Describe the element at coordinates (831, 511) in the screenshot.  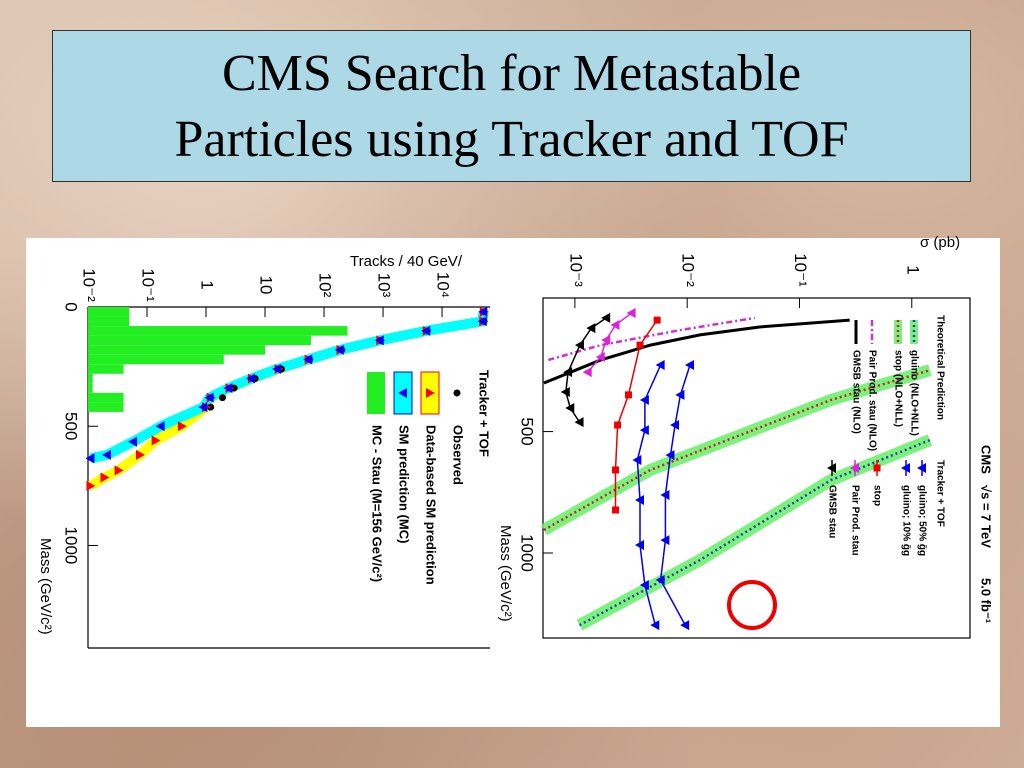
I see `legend-label: GMSB stau` at that location.